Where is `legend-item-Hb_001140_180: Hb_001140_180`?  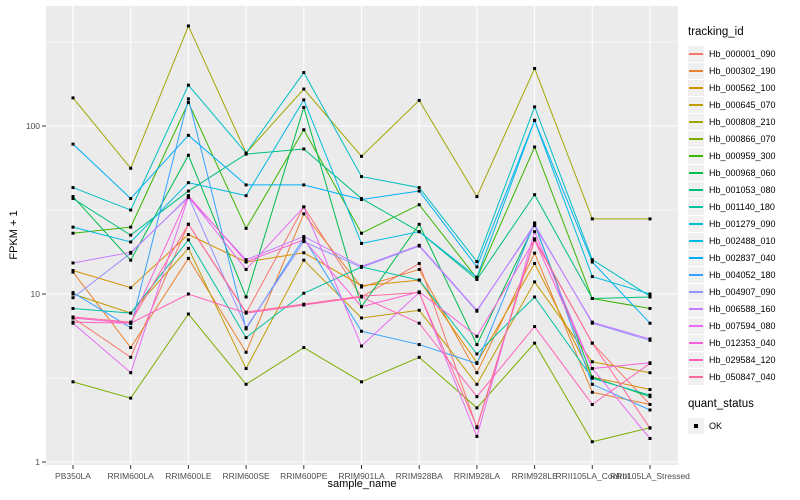
legend-item-Hb_001140_180: Hb_001140_180 is located at coordinates (744, 206).